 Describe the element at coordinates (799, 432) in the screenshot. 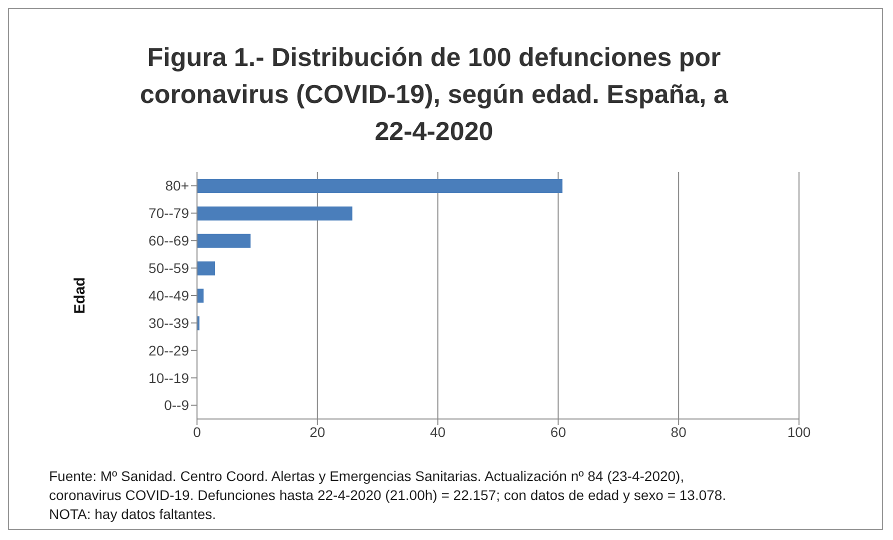

I see `x-tick-label: 100` at that location.